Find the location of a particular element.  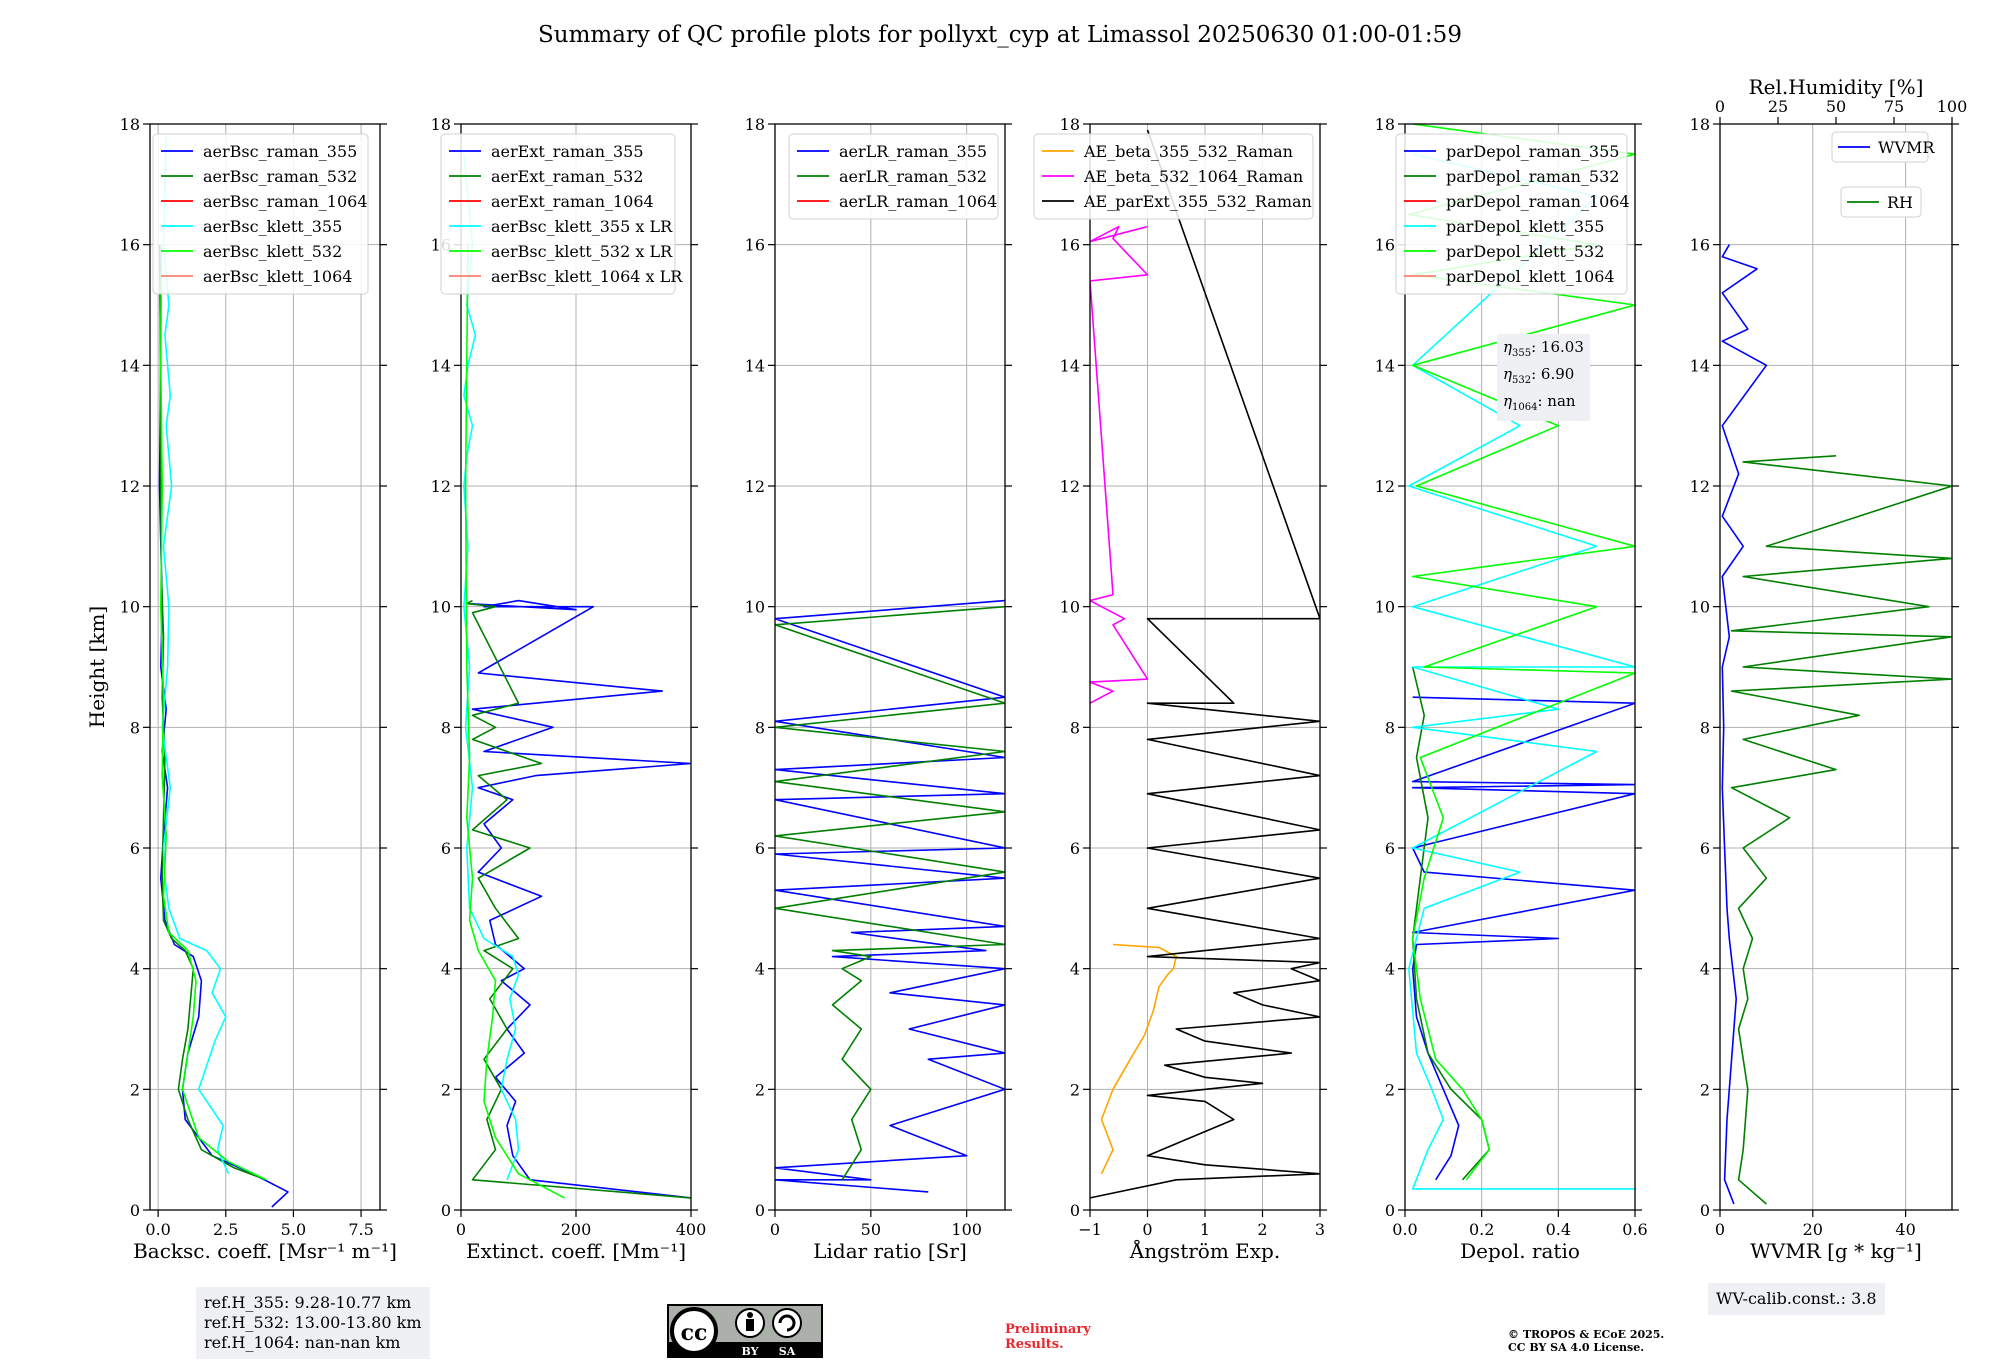

sa-share-icon is located at coordinates (787, 1323).